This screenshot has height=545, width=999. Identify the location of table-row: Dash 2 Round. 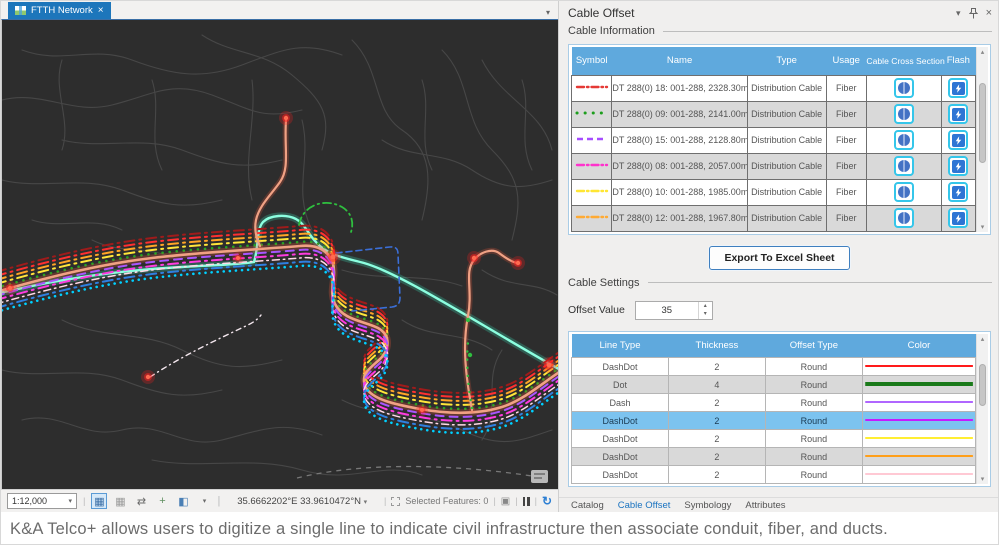
(774, 402).